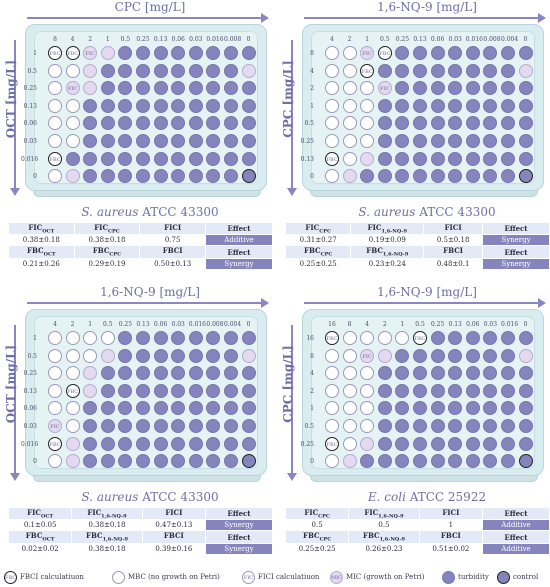 Image resolution: width=550 pixels, height=587 pixels. What do you see at coordinates (402, 39) in the screenshot?
I see `column-label: 0.25` at bounding box center [402, 39].